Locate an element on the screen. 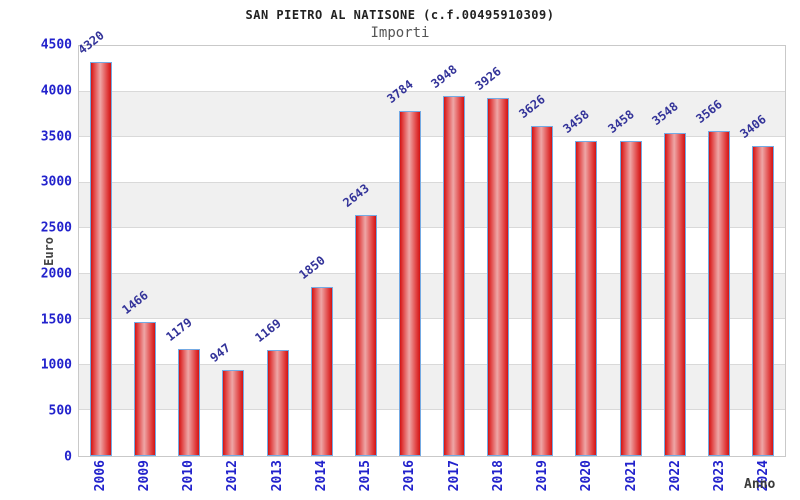  bar-slot-2019: 3626 is located at coordinates (540, 251).